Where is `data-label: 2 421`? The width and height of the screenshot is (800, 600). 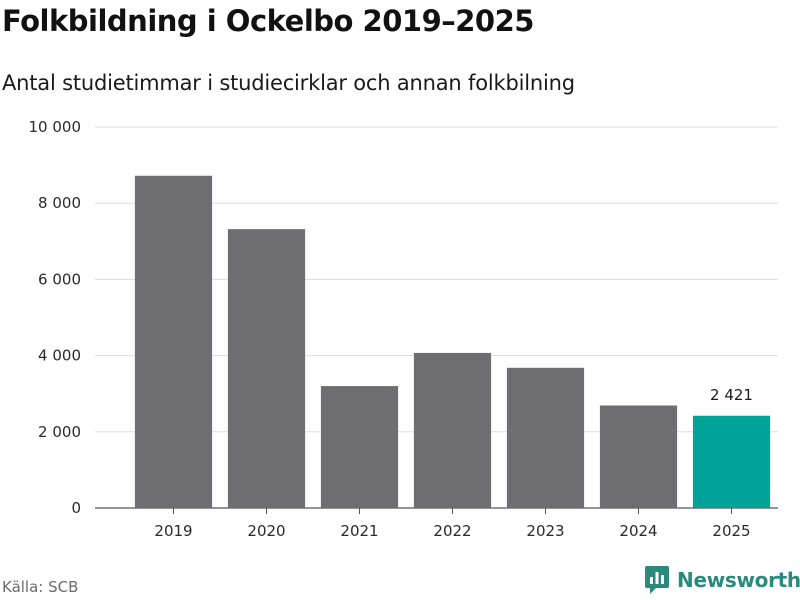 data-label: 2 421 is located at coordinates (731, 395).